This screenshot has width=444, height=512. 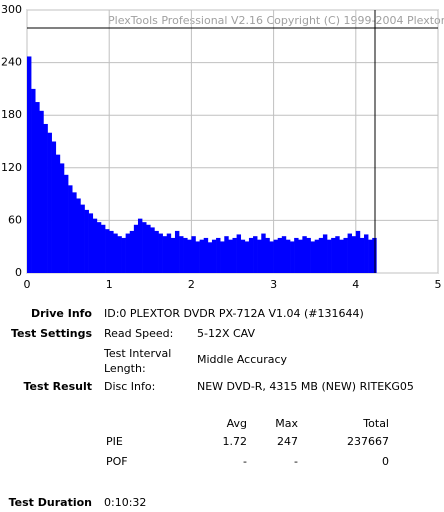 I want to click on column-header: Total, so click(x=376, y=423).